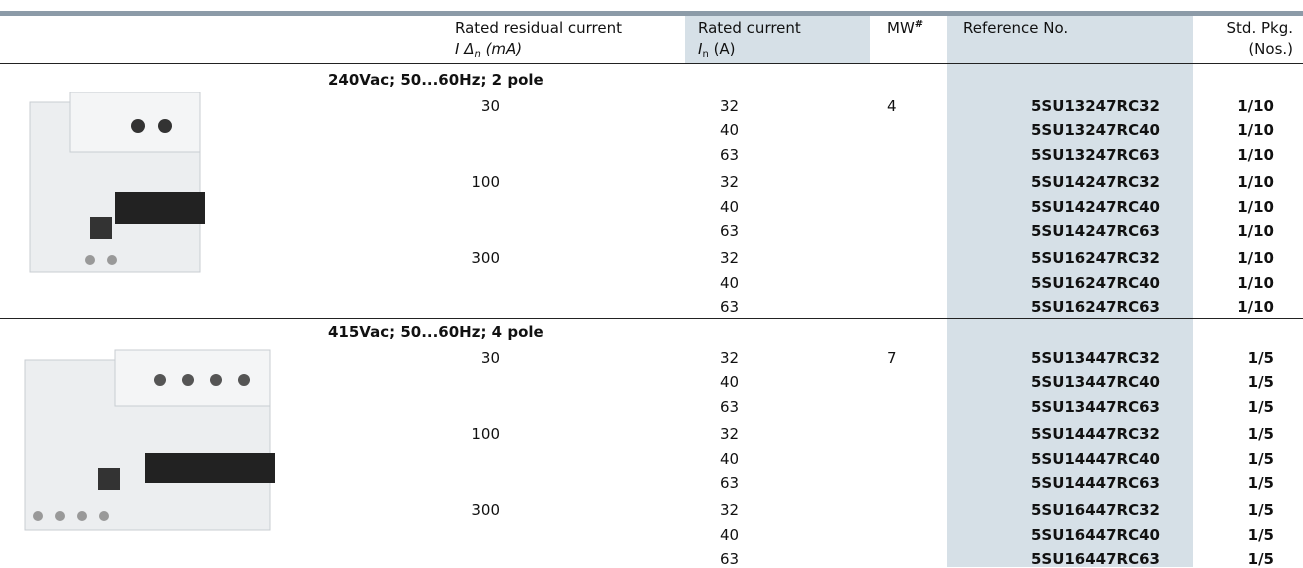  Describe the element at coordinates (1095, 358) in the screenshot. I see `reference-no: 5SU13447RC32` at that location.